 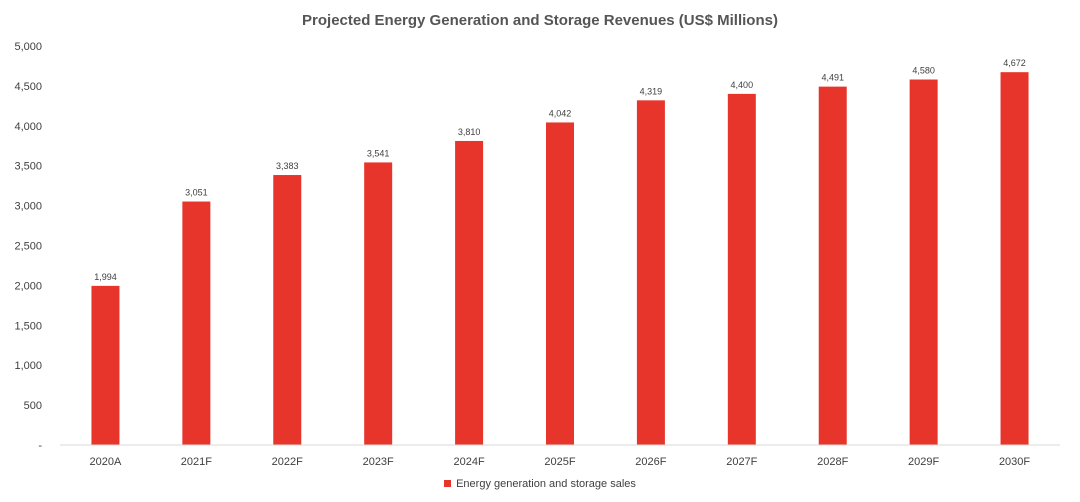 What do you see at coordinates (28, 326) in the screenshot?
I see `y-tick-label: 1,500` at bounding box center [28, 326].